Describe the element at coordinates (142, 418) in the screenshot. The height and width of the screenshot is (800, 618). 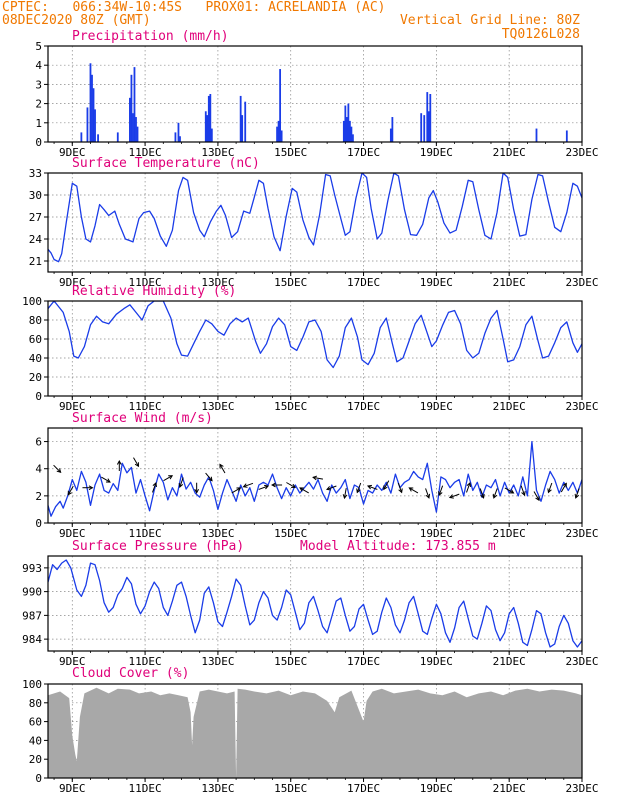
I see `panel-title: Surface Wind (m/s)` at that location.